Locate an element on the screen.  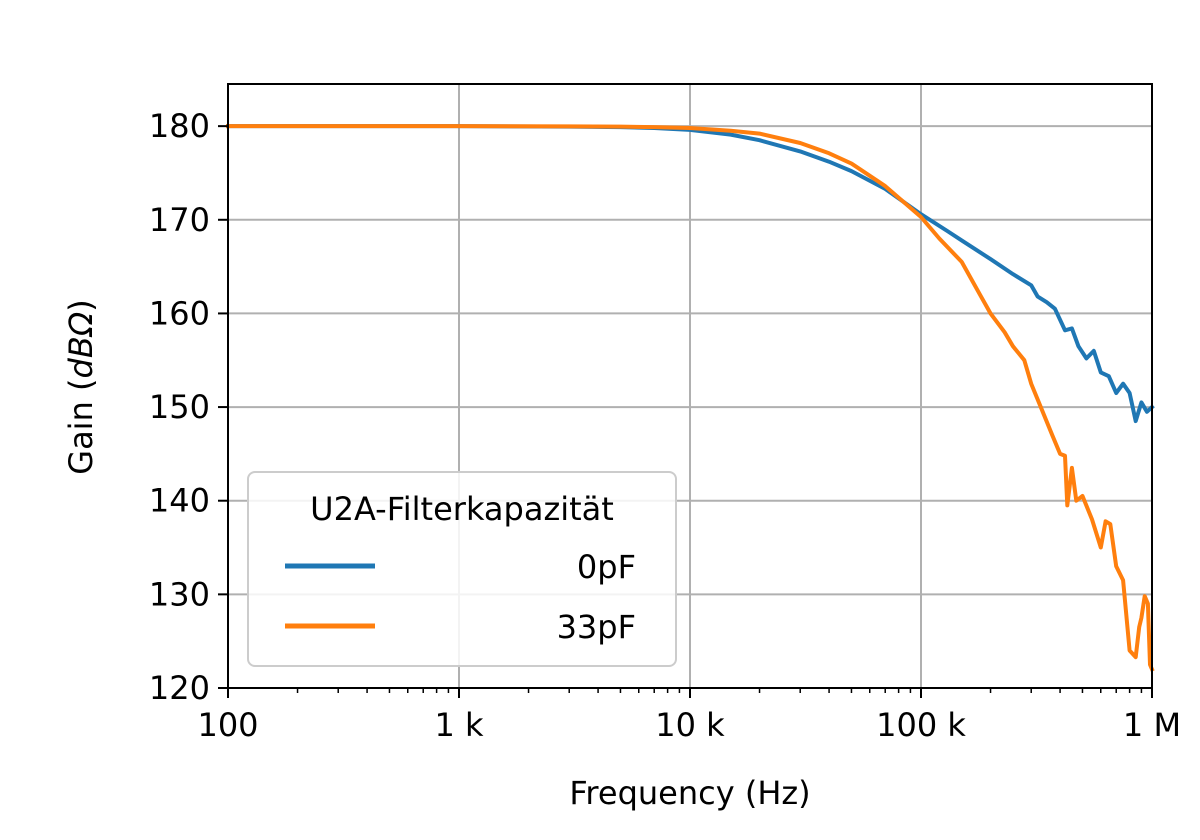
legend-title: U2A-Filterkapazität is located at coordinates (462, 509).